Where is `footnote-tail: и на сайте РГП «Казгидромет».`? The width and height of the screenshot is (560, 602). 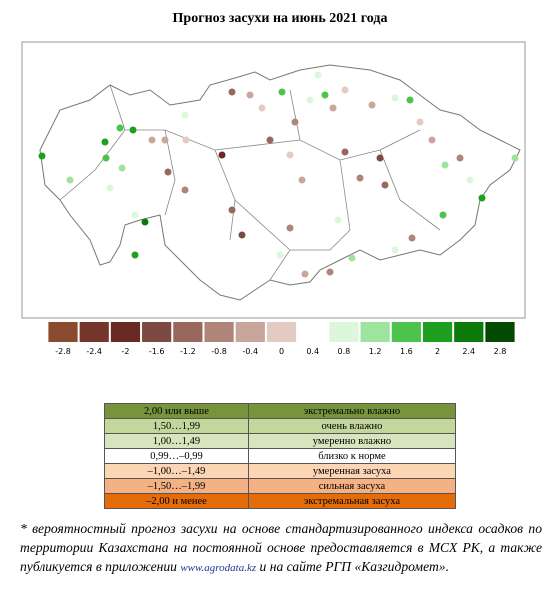 footnote-tail: и на сайте РГП «Казгидромет». is located at coordinates (352, 566).